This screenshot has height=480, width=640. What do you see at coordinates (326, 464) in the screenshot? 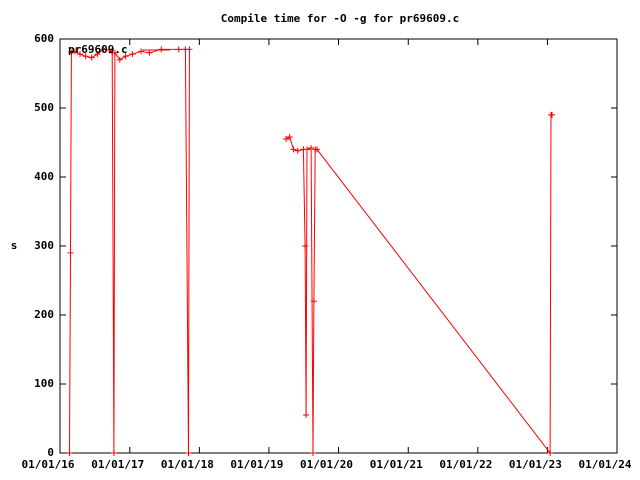
I see `x-tick-label: 01/01/20` at bounding box center [326, 464].